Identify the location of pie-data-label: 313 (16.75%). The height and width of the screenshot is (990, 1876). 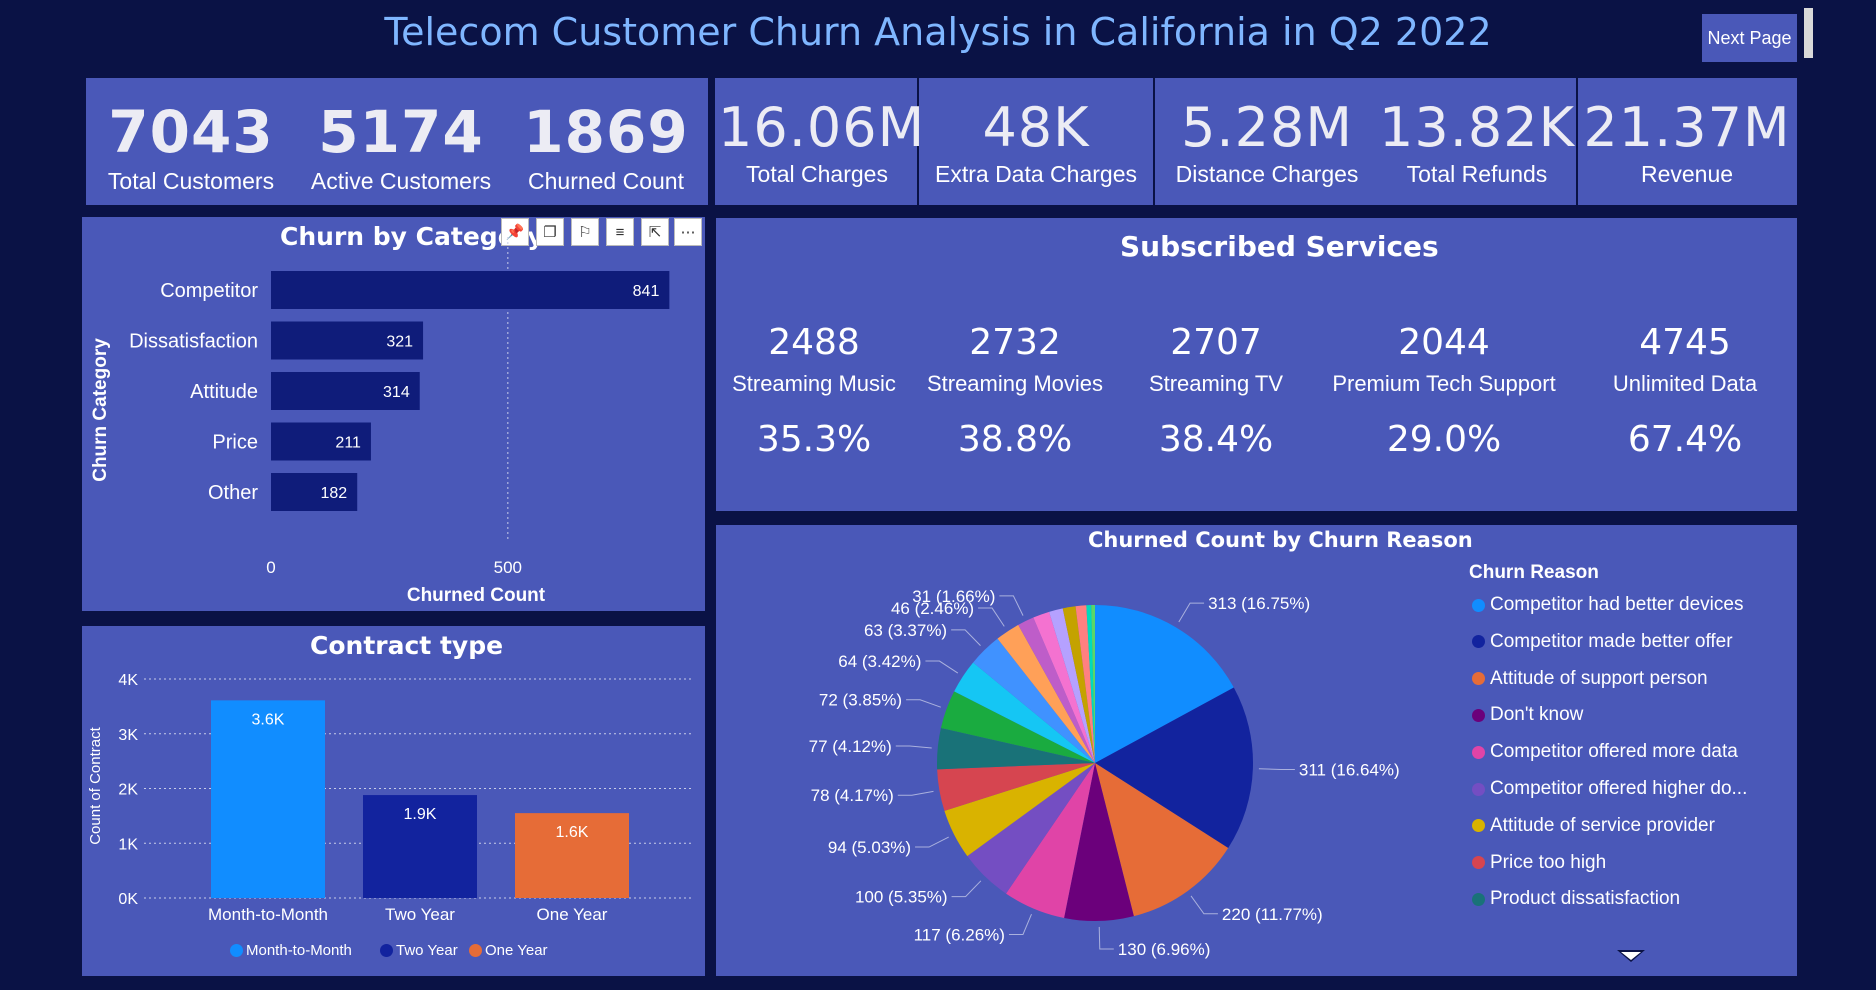
(1259, 603).